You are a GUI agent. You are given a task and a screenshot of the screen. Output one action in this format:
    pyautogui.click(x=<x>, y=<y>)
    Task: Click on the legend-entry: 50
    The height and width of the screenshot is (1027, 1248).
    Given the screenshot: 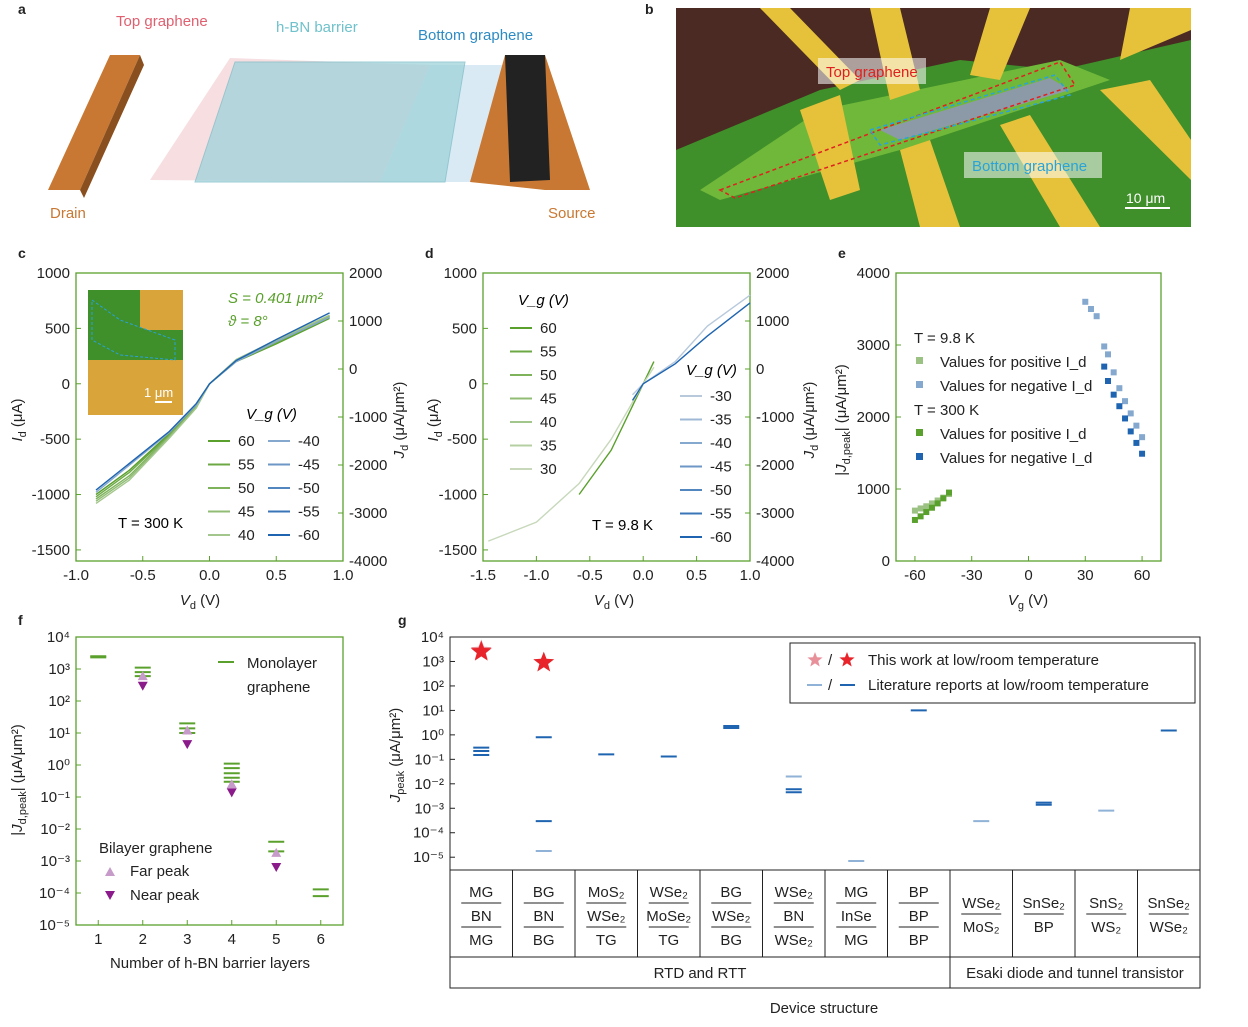 What is the action you would take?
    pyautogui.click(x=246, y=488)
    